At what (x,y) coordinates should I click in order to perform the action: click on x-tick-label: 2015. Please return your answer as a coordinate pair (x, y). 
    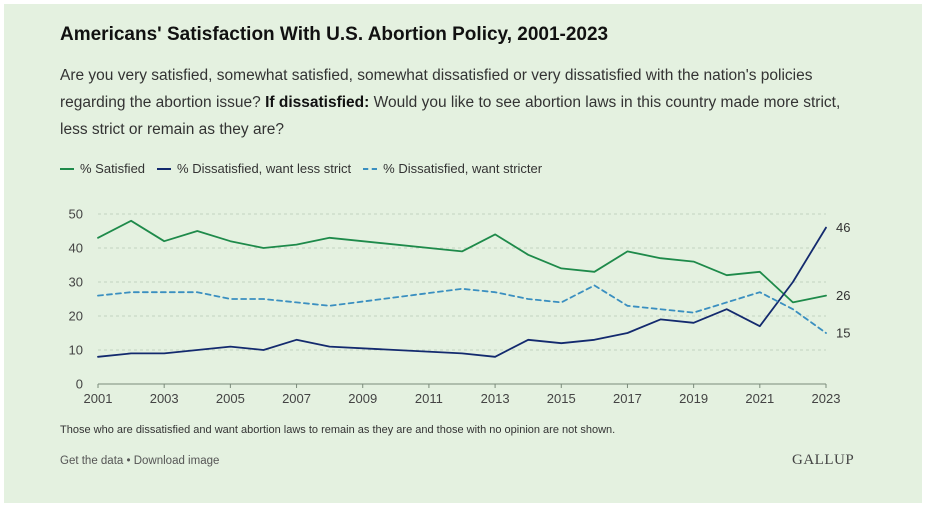
    Looking at the image, I should click on (561, 398).